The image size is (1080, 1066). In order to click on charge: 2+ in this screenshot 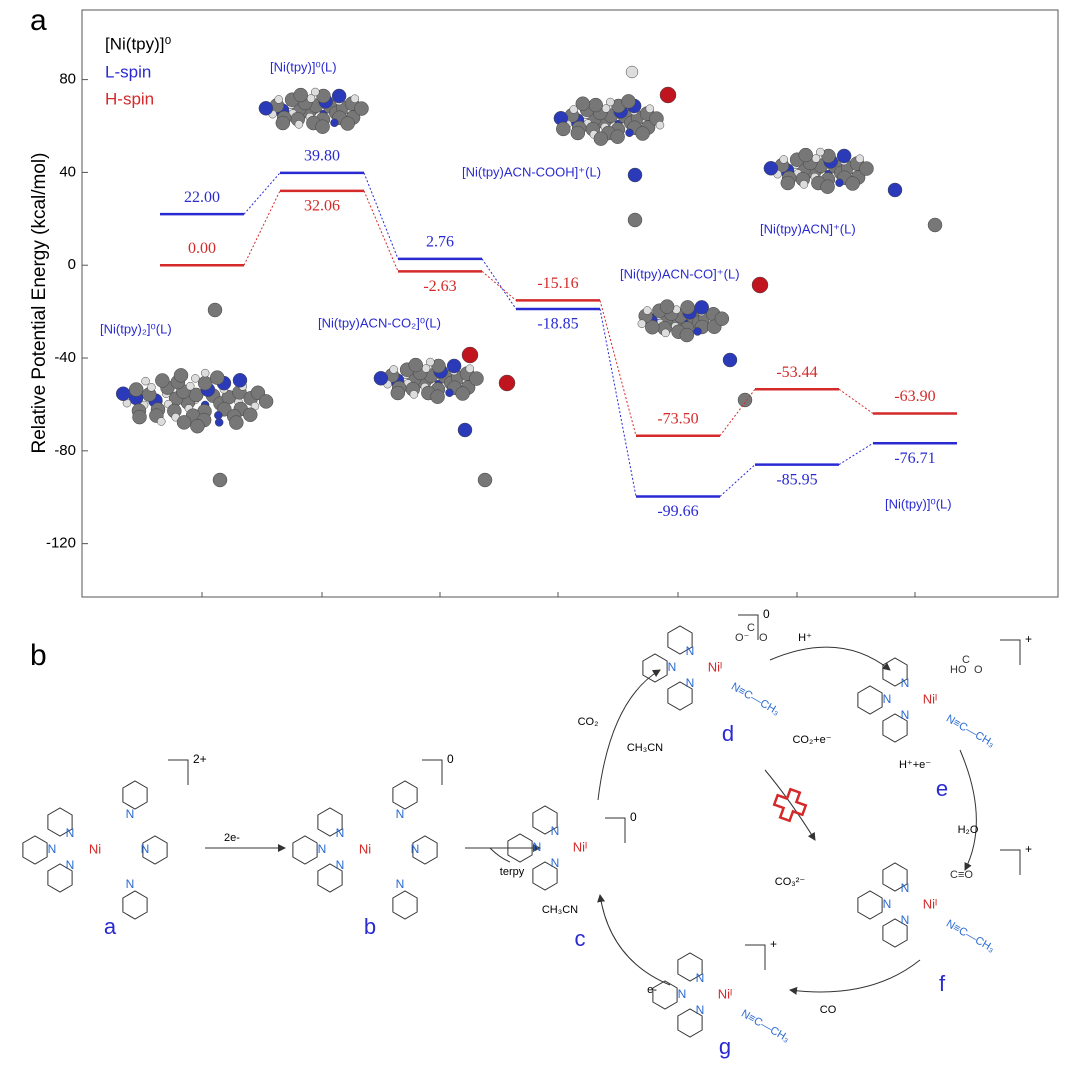, I will do `click(200, 759)`.